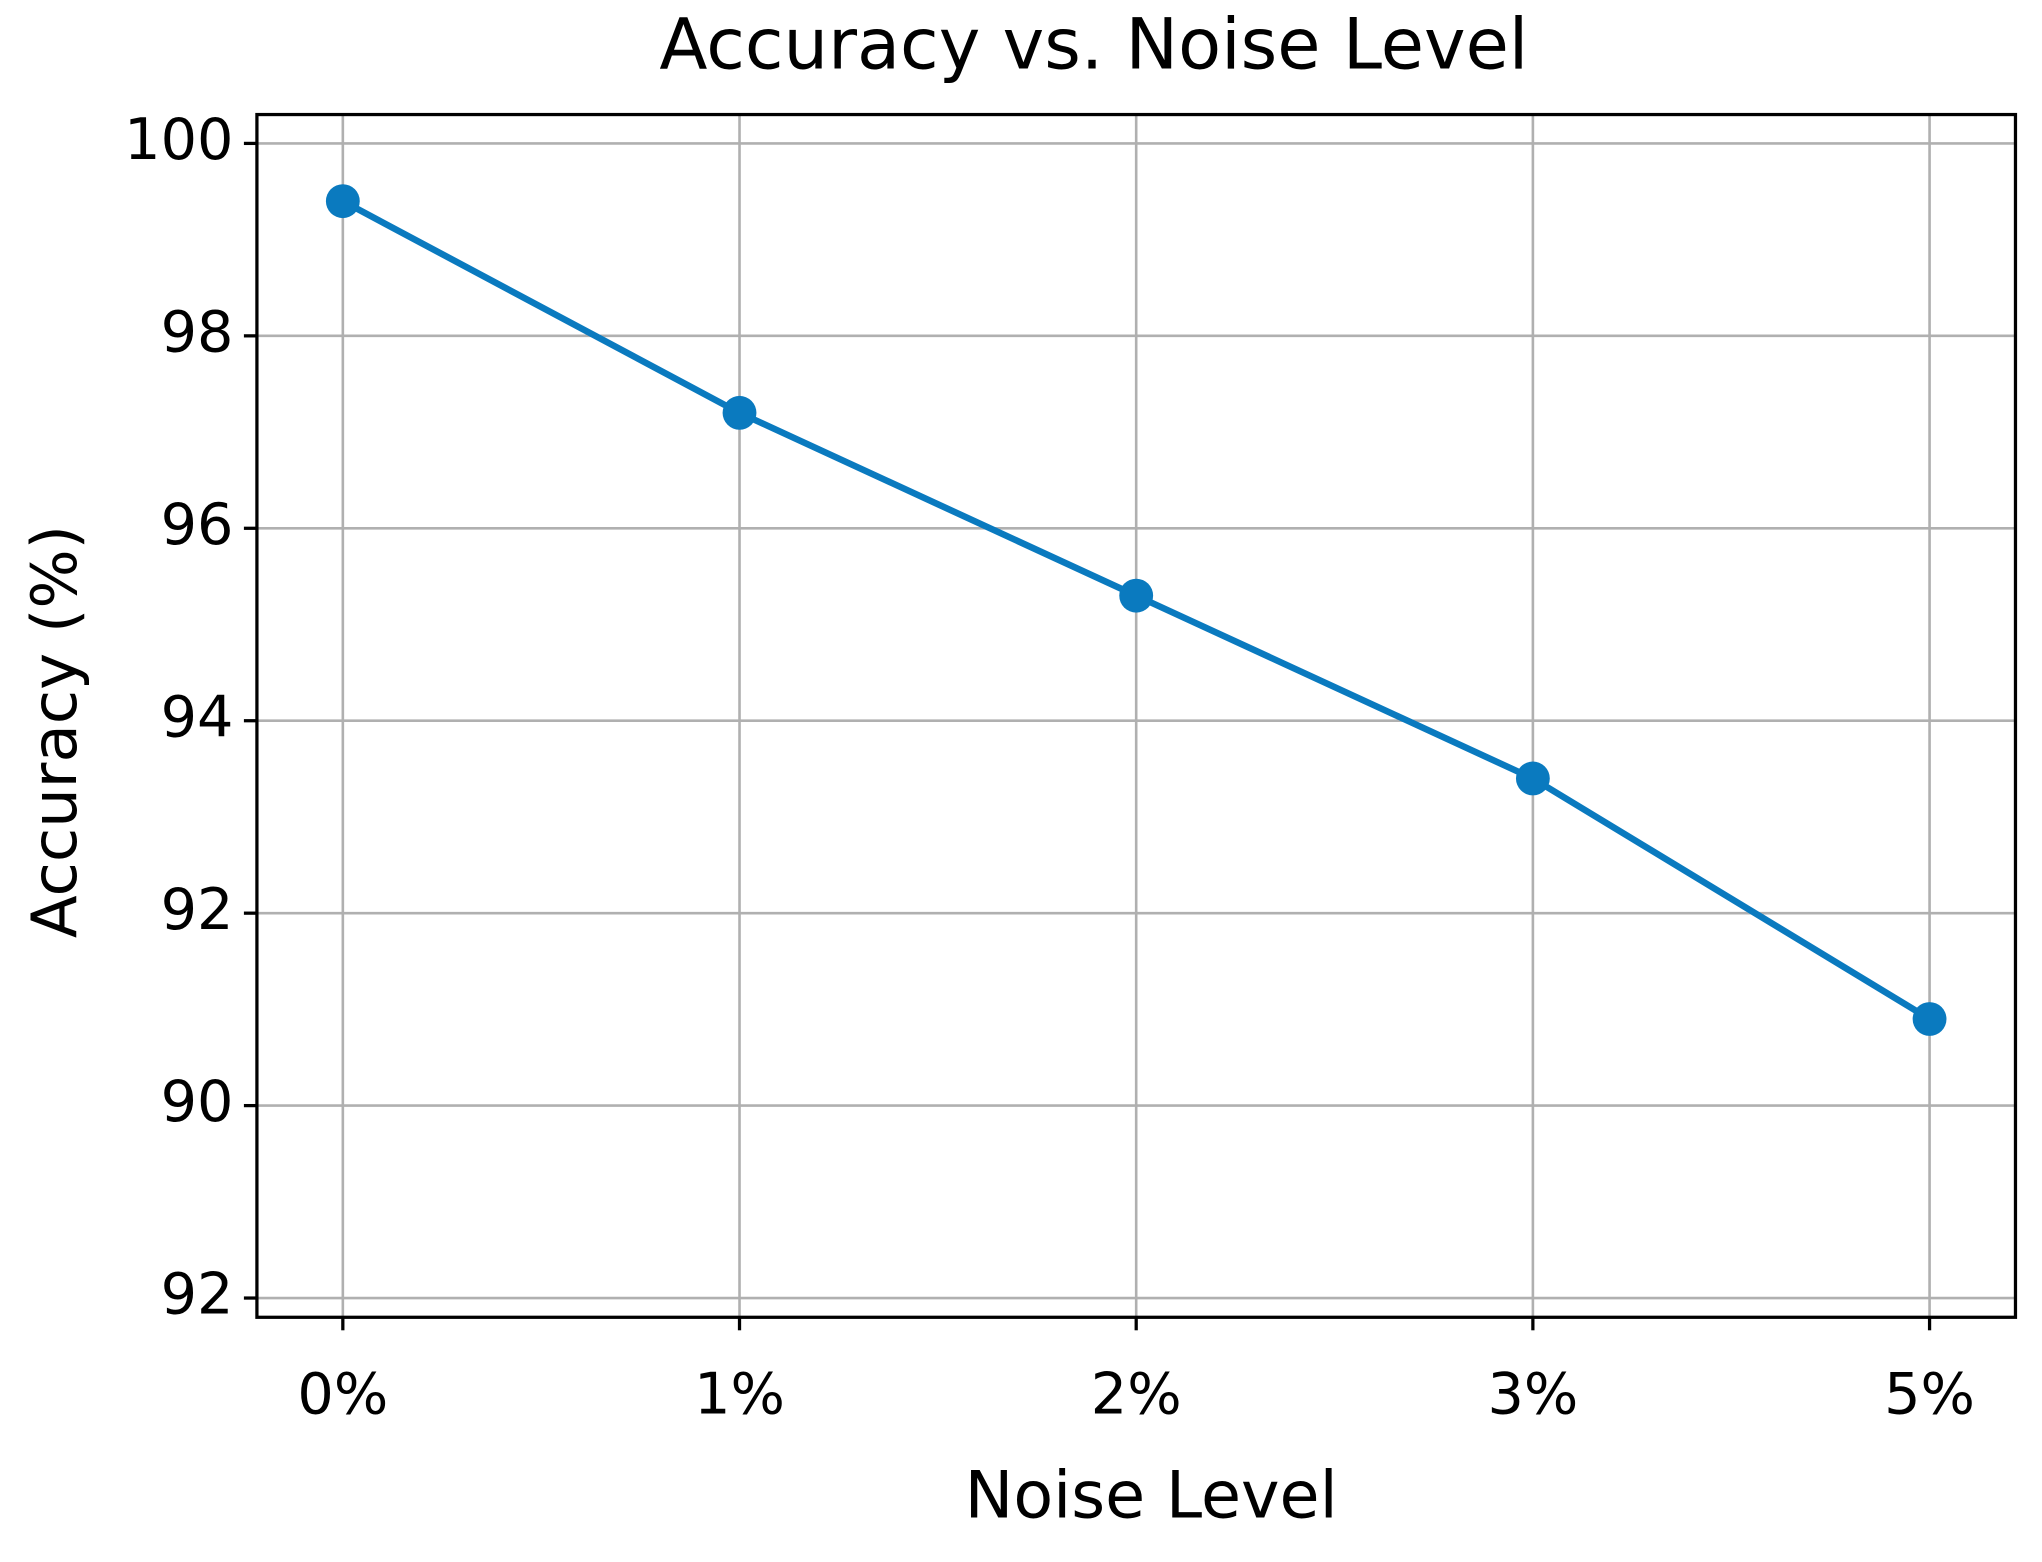 This screenshot has width=2042, height=1562. What do you see at coordinates (1093, 44) in the screenshot?
I see `chart-title: Accuracy vs. Noise Level` at bounding box center [1093, 44].